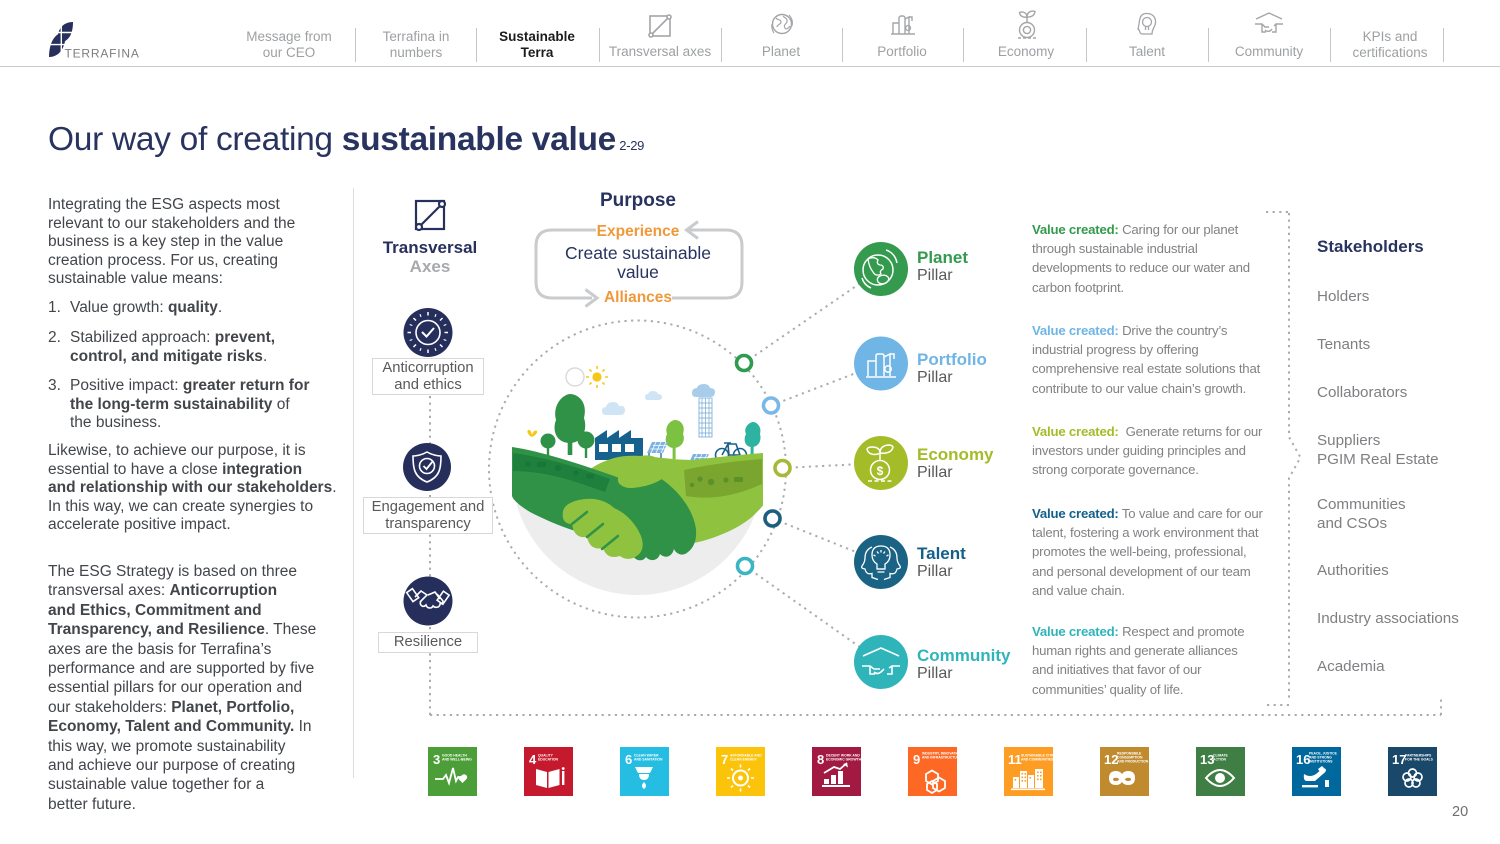 This screenshot has height=844, width=1500. What do you see at coordinates (1111, 759) in the screenshot?
I see `svg-text: 12` at bounding box center [1111, 759].